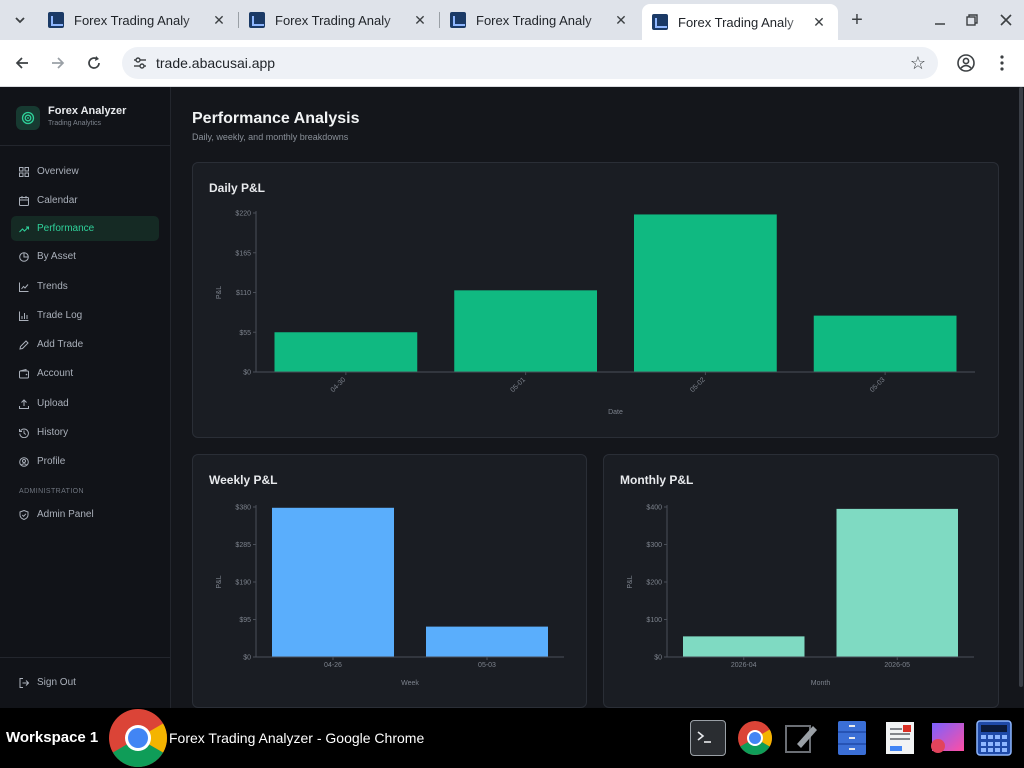 Image resolution: width=1024 pixels, height=768 pixels. What do you see at coordinates (972, 20) in the screenshot?
I see `maximize-button` at bounding box center [972, 20].